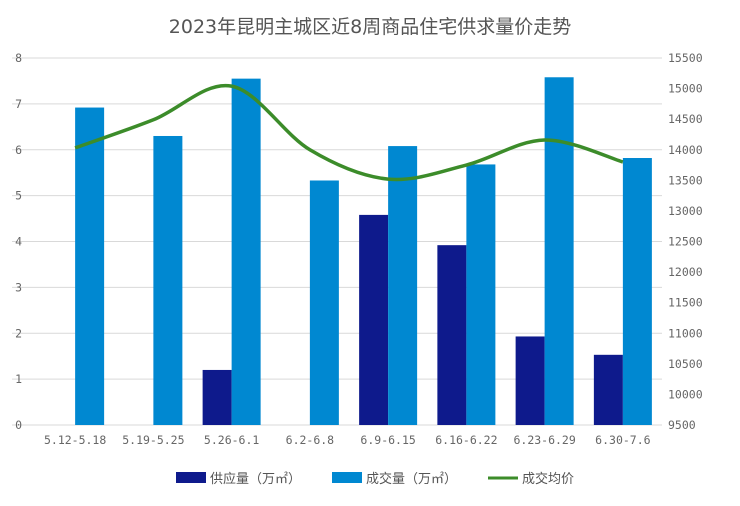 The image size is (740, 506). I want to click on y-tick-label: 8, so click(18, 58).